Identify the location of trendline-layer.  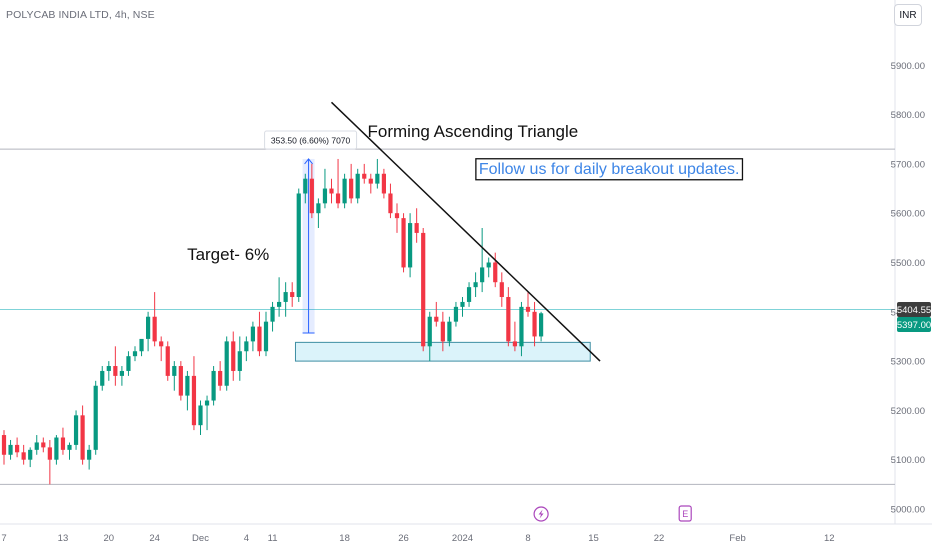
(465, 231).